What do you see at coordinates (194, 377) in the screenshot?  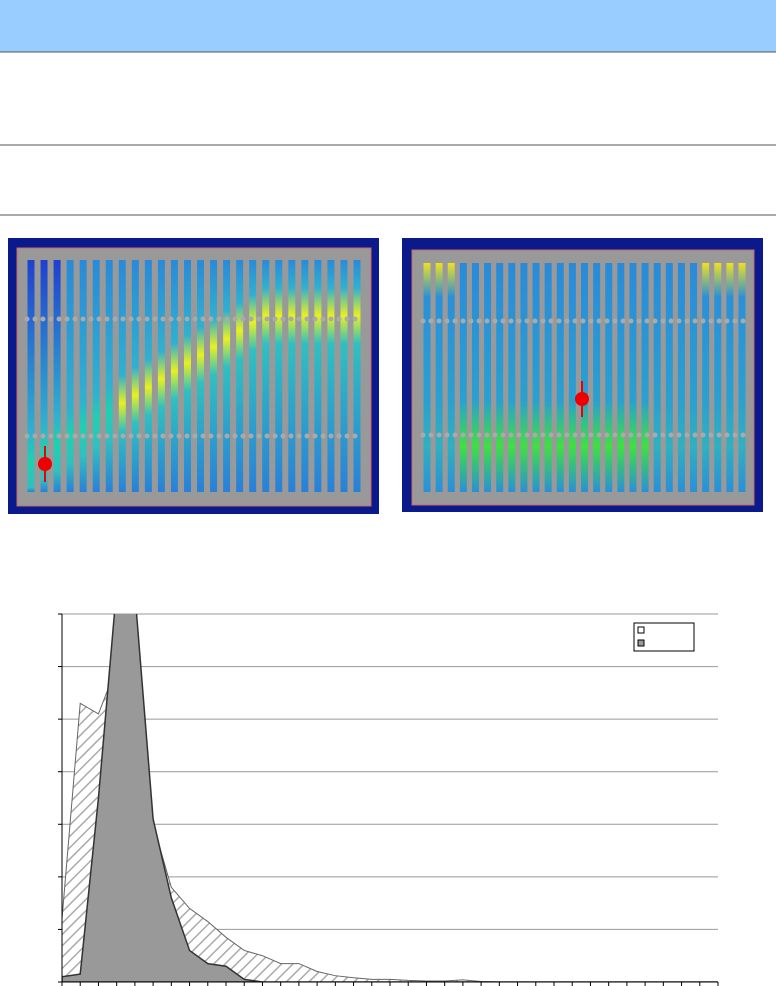 I see `heatmap-bg` at bounding box center [194, 377].